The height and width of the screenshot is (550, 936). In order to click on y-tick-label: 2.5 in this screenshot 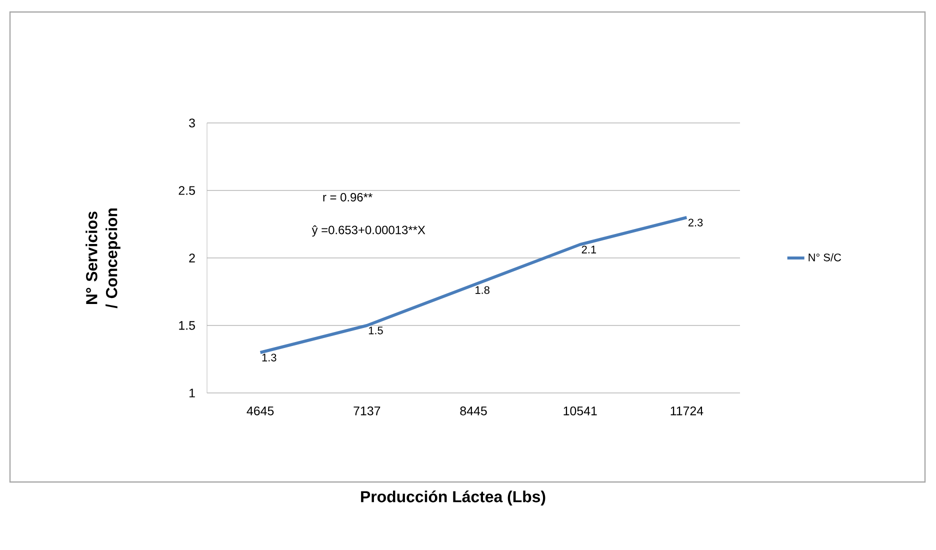, I will do `click(186, 190)`.